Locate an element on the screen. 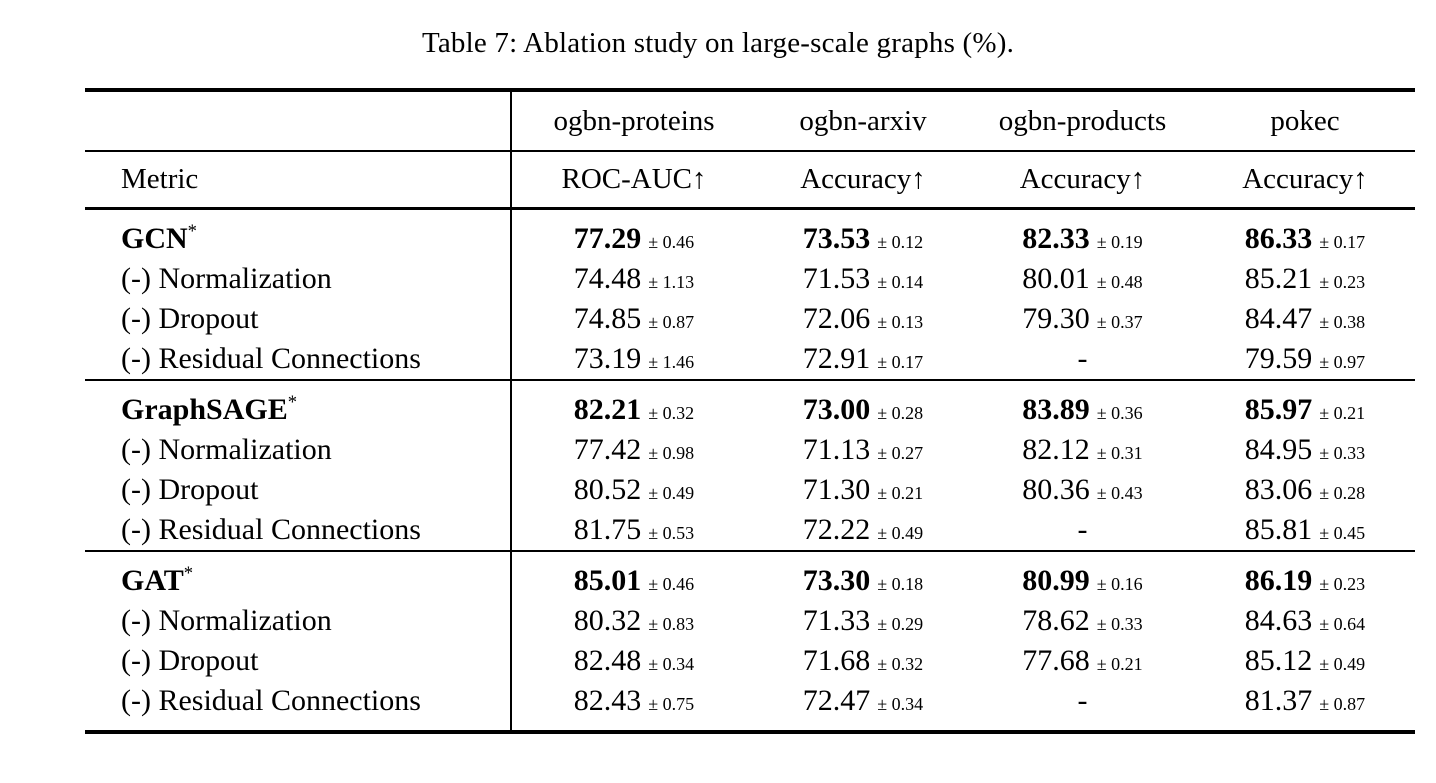  row-label-cell: (-) Residual Connections is located at coordinates (298, 707).